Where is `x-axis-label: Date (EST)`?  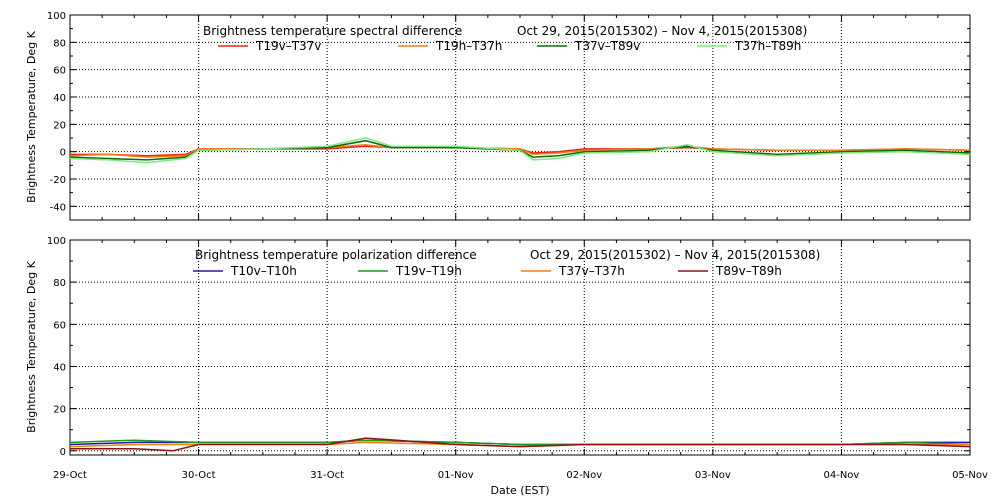
x-axis-label: Date (EST) is located at coordinates (519, 490).